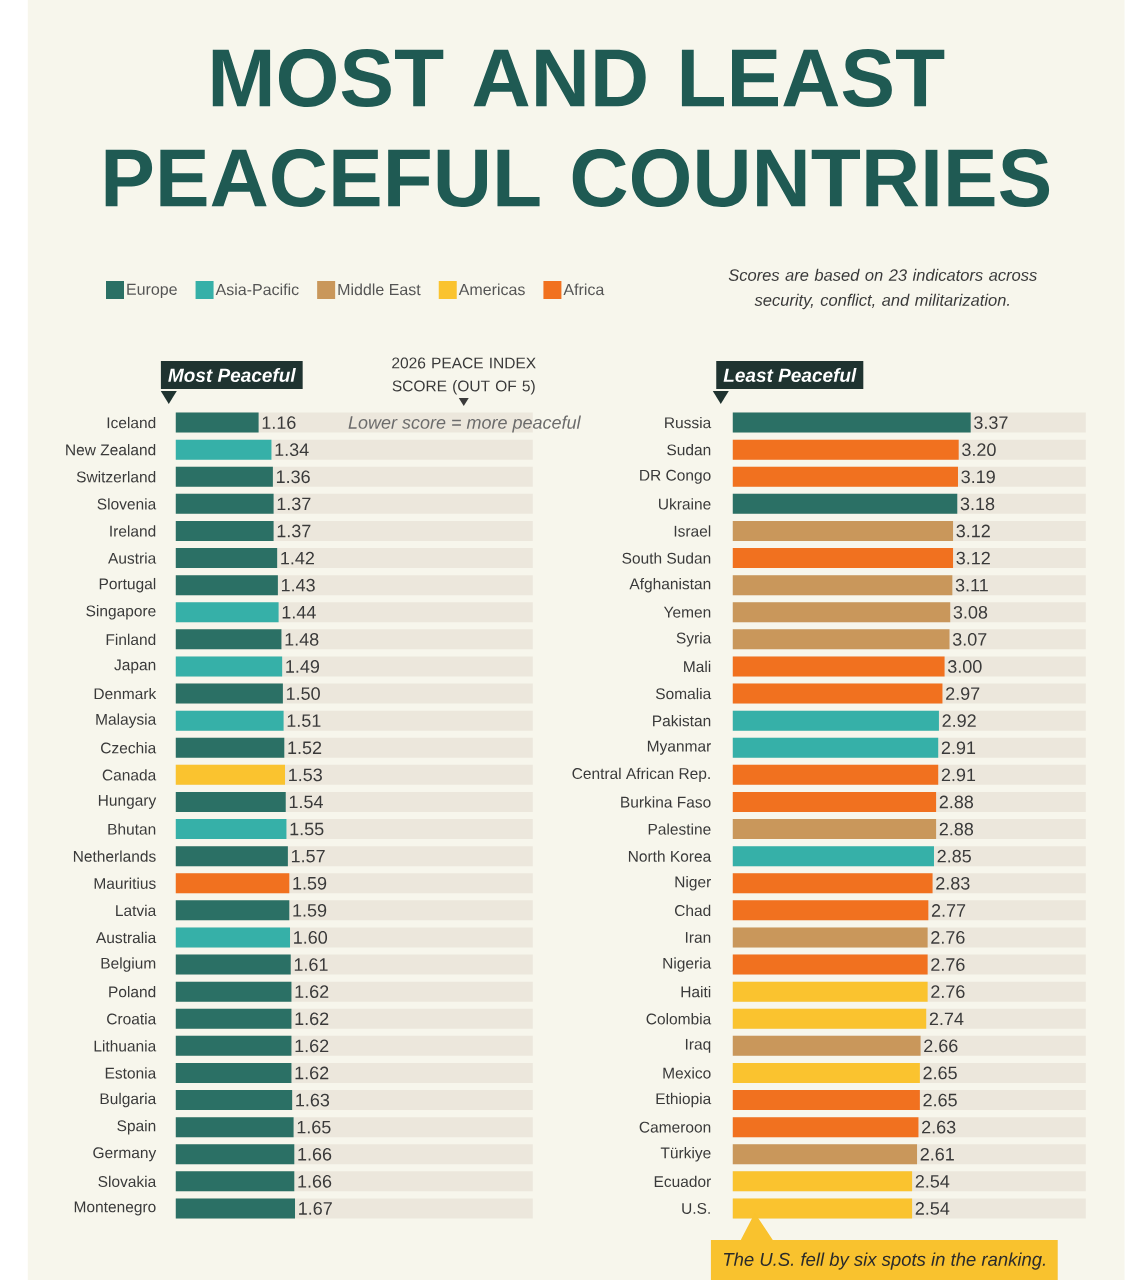 The width and height of the screenshot is (1125, 1280). What do you see at coordinates (670, 856) in the screenshot?
I see `y-tick-label: North Korea` at bounding box center [670, 856].